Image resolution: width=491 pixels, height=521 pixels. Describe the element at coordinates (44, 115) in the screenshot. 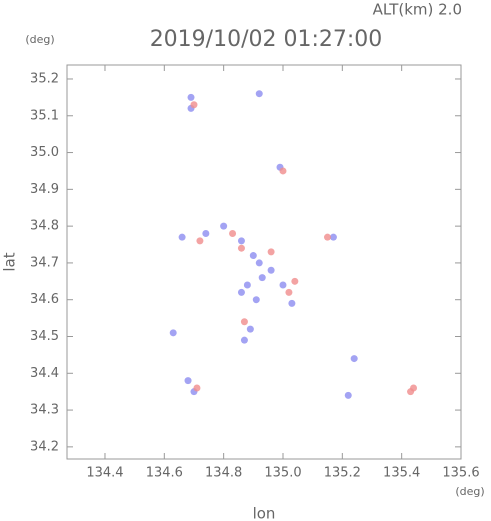

I see `y-tick-label: 35.1` at that location.